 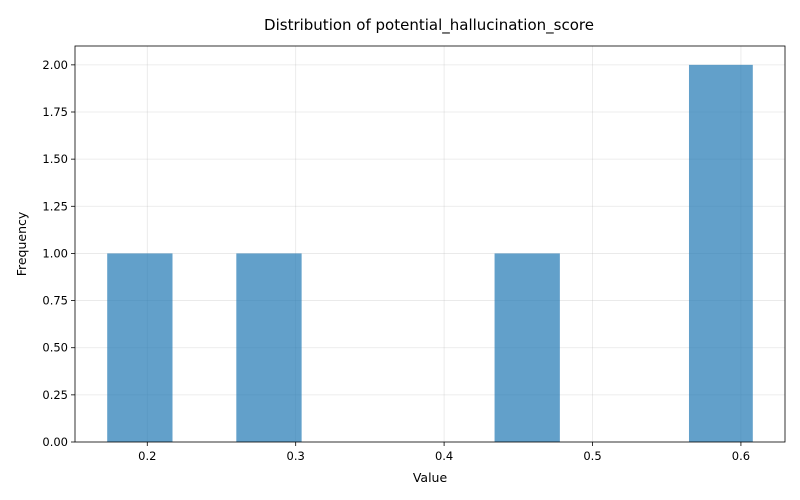 What do you see at coordinates (55, 112) in the screenshot?
I see `y-tick-label-7: 1.75` at bounding box center [55, 112].